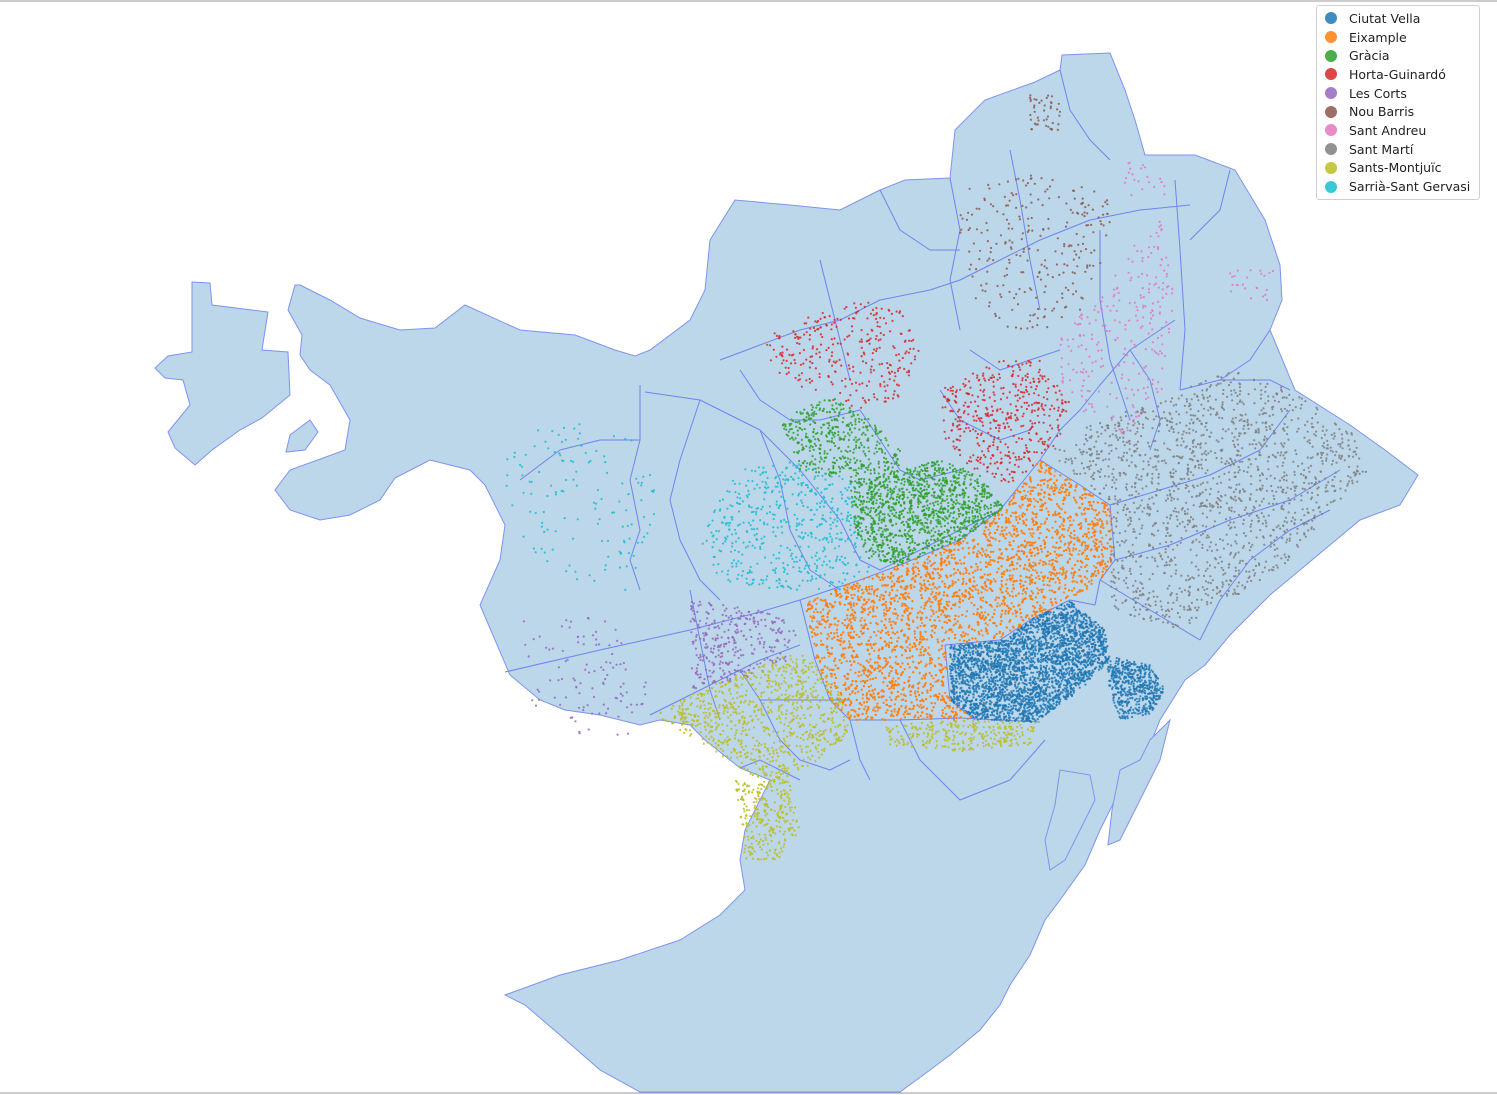 This screenshot has height=1095, width=1497. I want to click on west-exclave, so click(222, 373).